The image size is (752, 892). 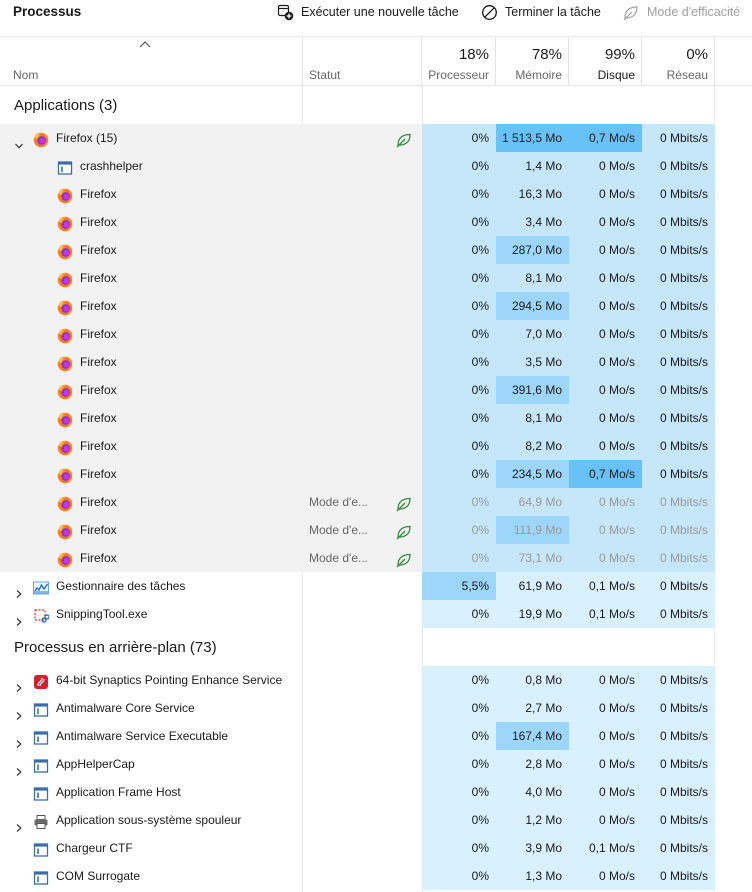 What do you see at coordinates (605, 474) in the screenshot?
I see `disk-cell: 0,7 Mo/s` at bounding box center [605, 474].